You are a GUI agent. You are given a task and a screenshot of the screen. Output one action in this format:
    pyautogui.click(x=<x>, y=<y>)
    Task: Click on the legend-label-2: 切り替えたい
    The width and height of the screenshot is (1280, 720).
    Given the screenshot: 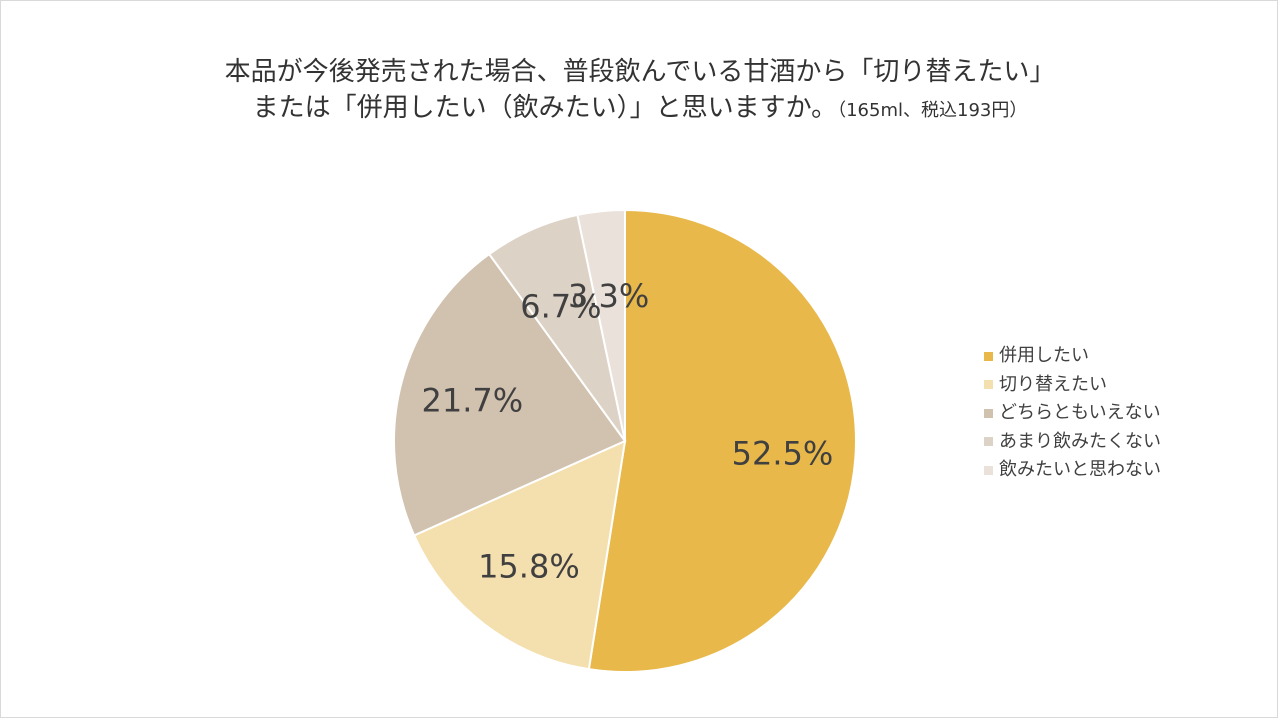 What is the action you would take?
    pyautogui.click(x=1053, y=384)
    